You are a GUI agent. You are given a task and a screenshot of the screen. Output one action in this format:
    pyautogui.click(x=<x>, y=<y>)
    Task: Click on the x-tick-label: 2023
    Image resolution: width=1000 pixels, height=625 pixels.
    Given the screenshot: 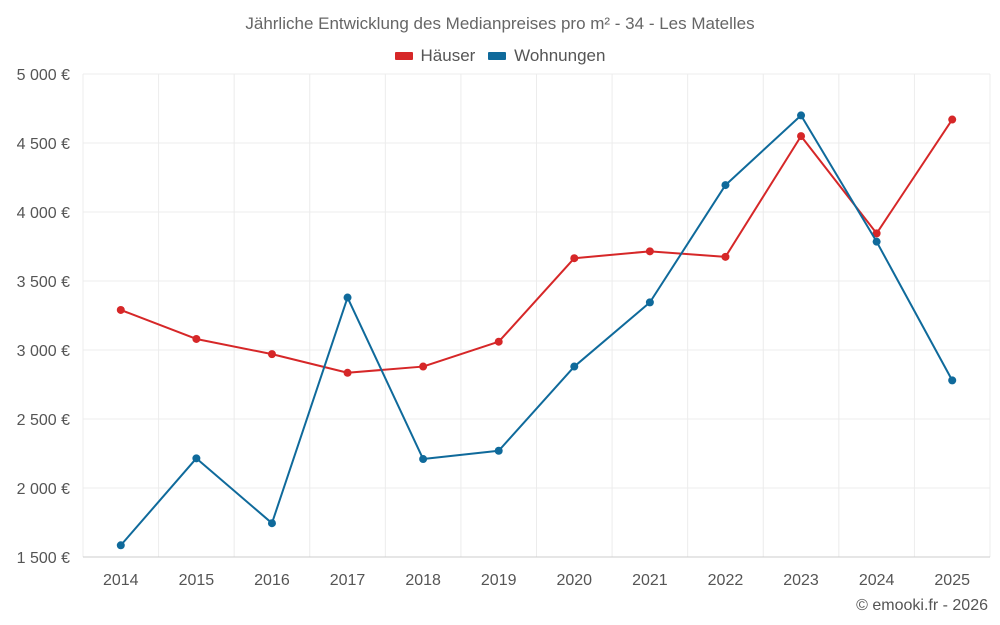 What is the action you would take?
    pyautogui.click(x=801, y=580)
    